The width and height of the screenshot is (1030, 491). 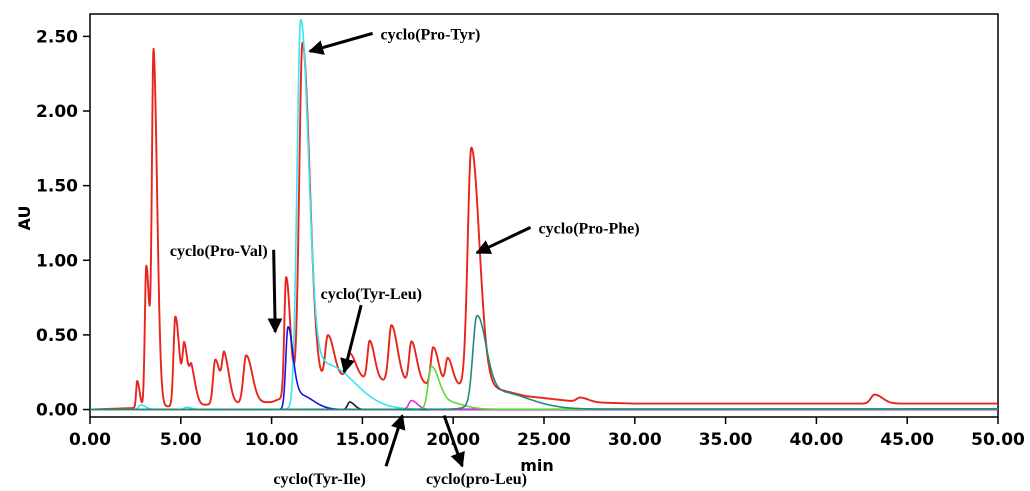 What do you see at coordinates (635, 440) in the screenshot?
I see `x-tick-label: 30.00` at bounding box center [635, 440].